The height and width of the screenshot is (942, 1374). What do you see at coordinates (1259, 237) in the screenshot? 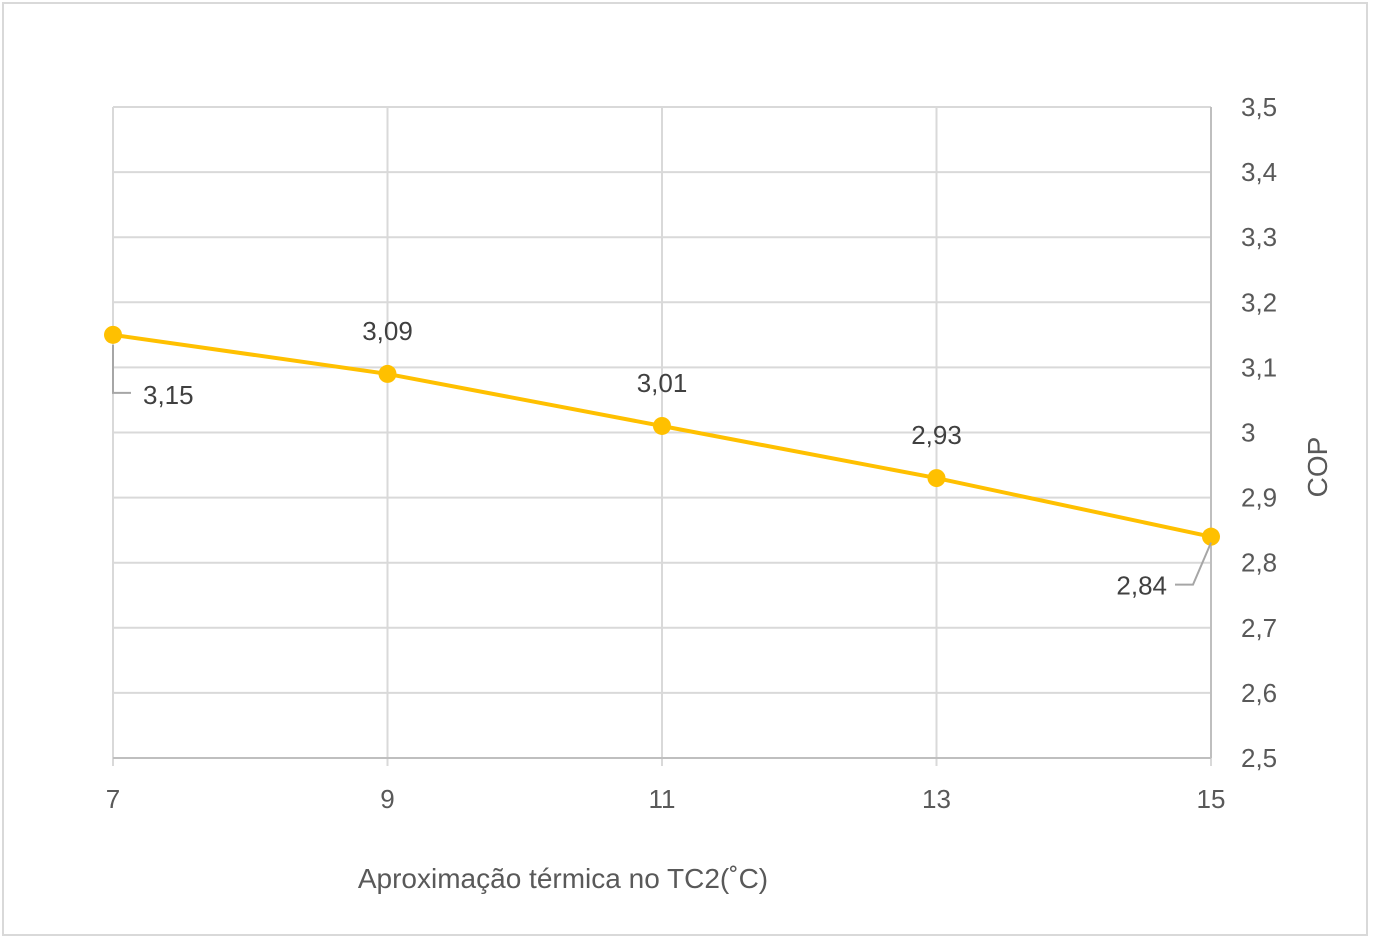
I see `y-tick-label: 3,3` at bounding box center [1259, 237].